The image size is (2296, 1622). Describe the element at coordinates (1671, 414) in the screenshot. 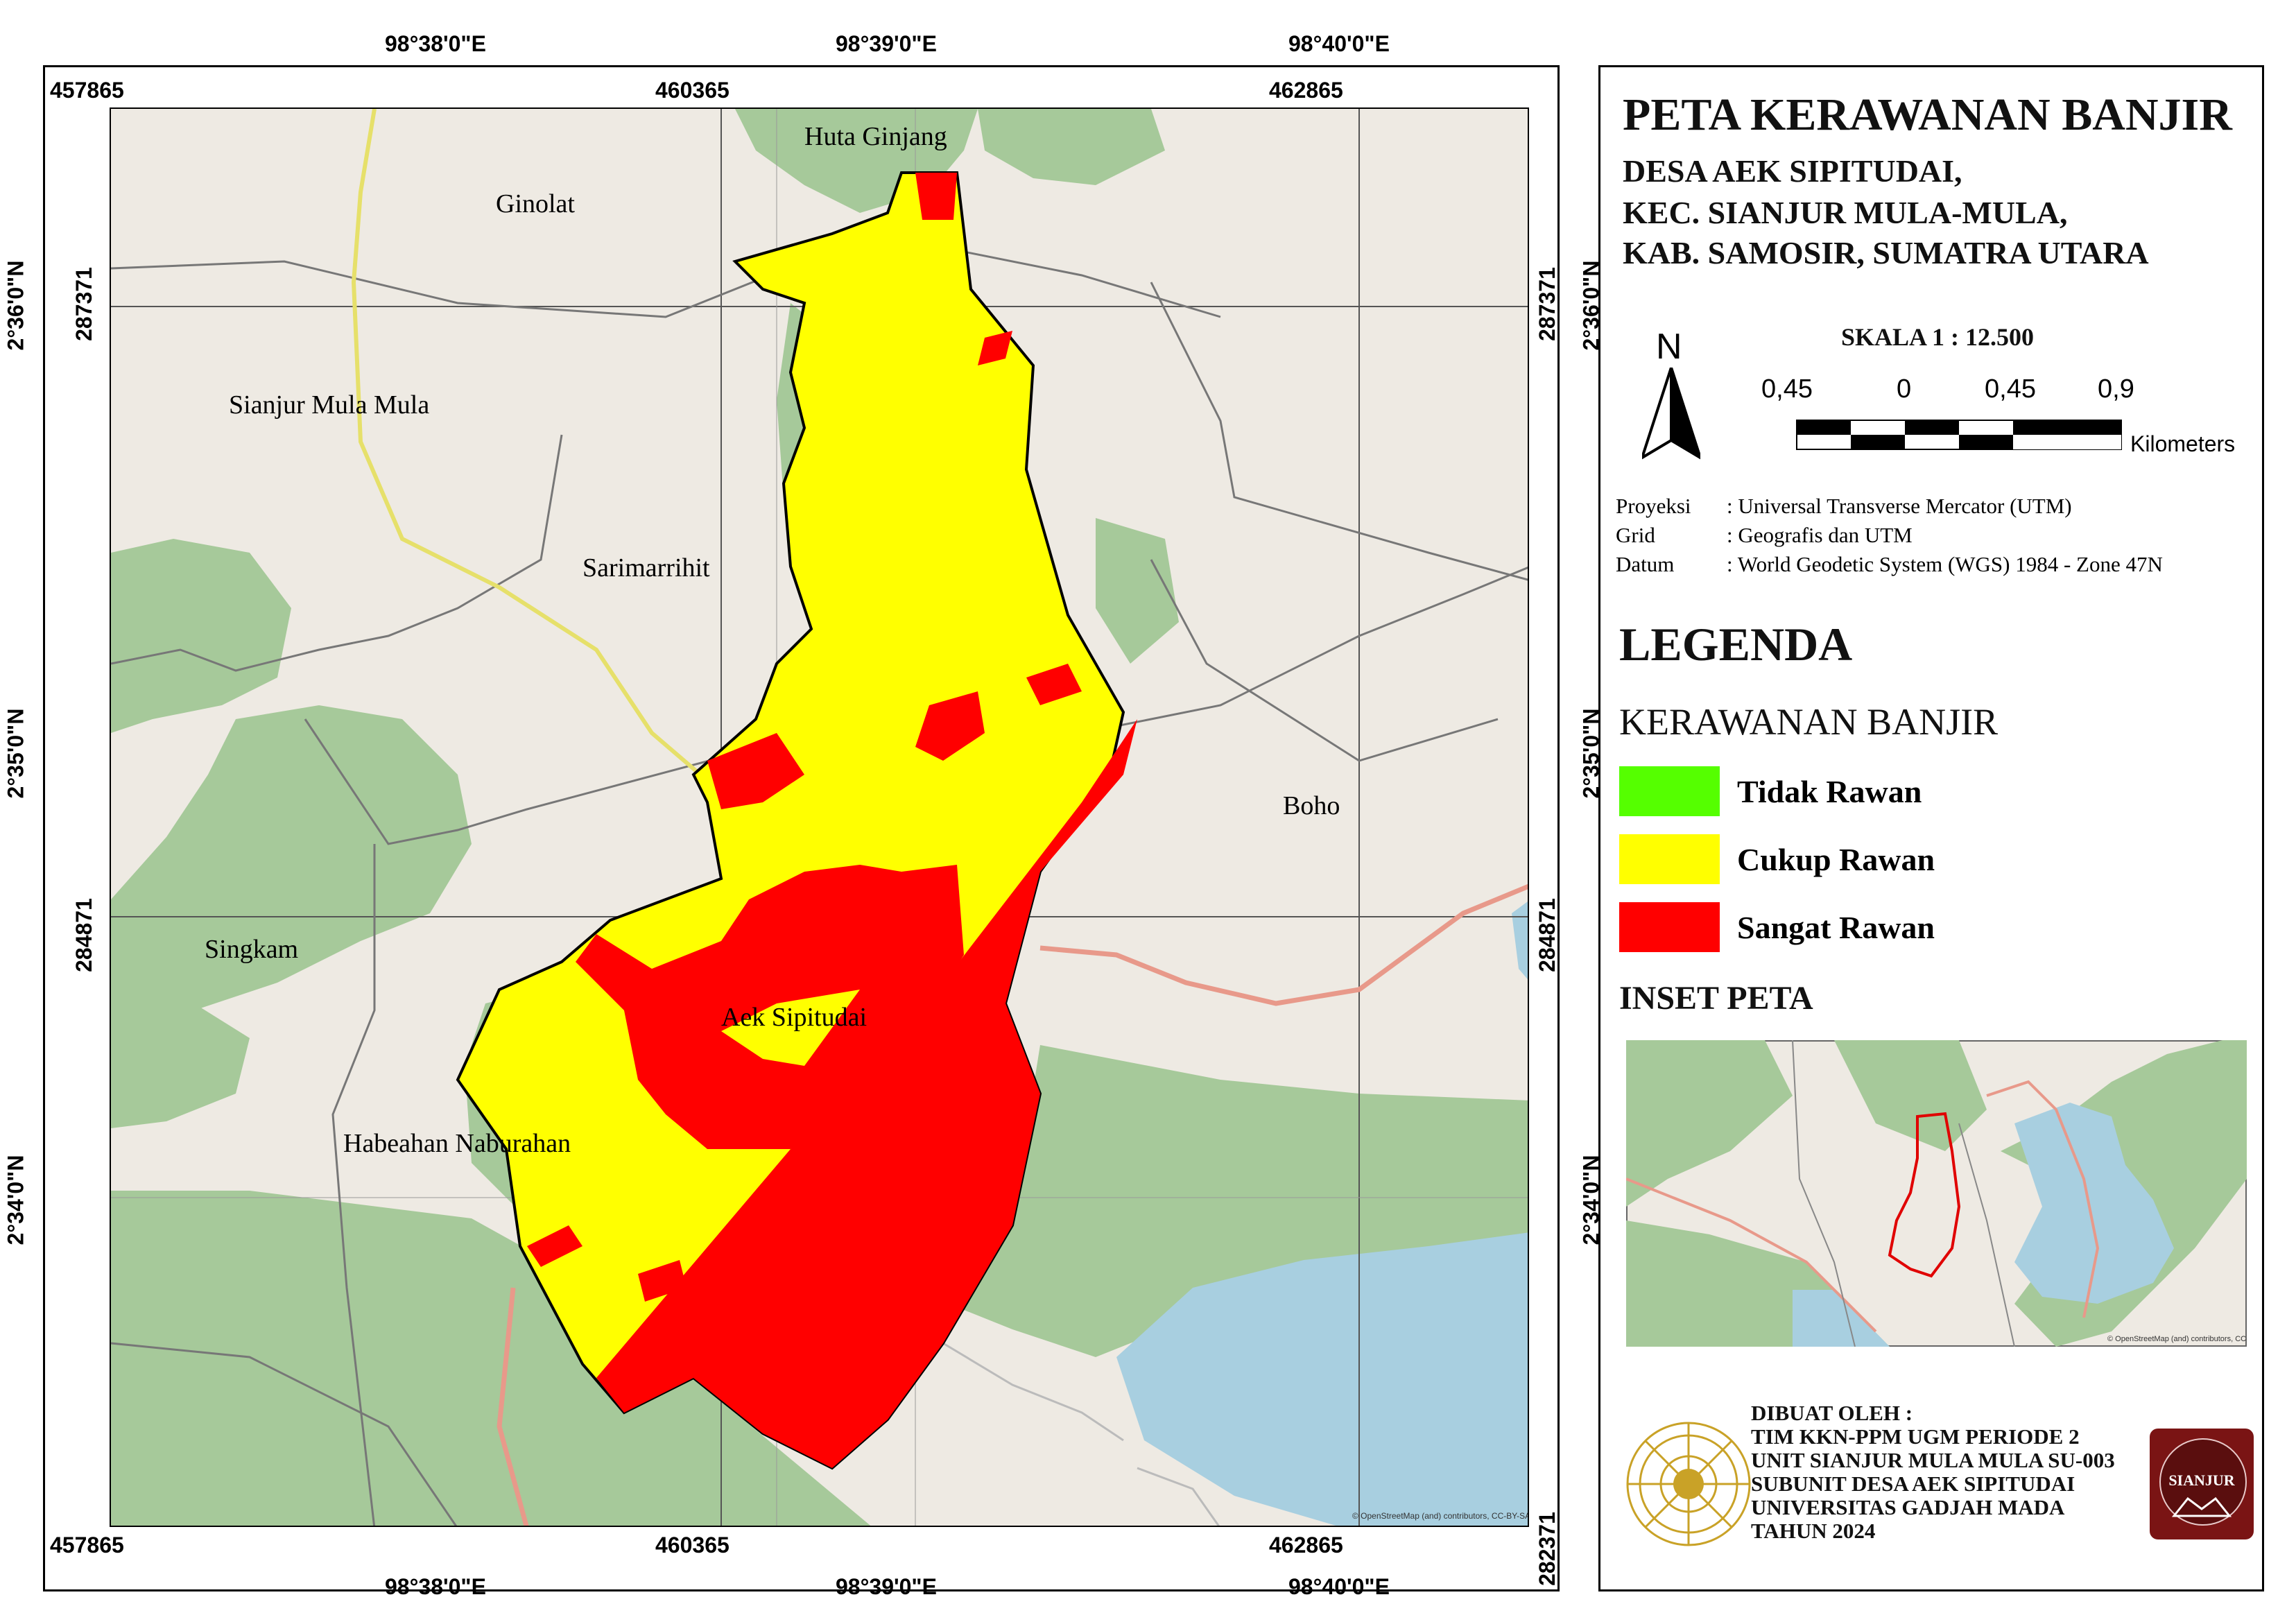

I see `north-arrow-icon` at that location.